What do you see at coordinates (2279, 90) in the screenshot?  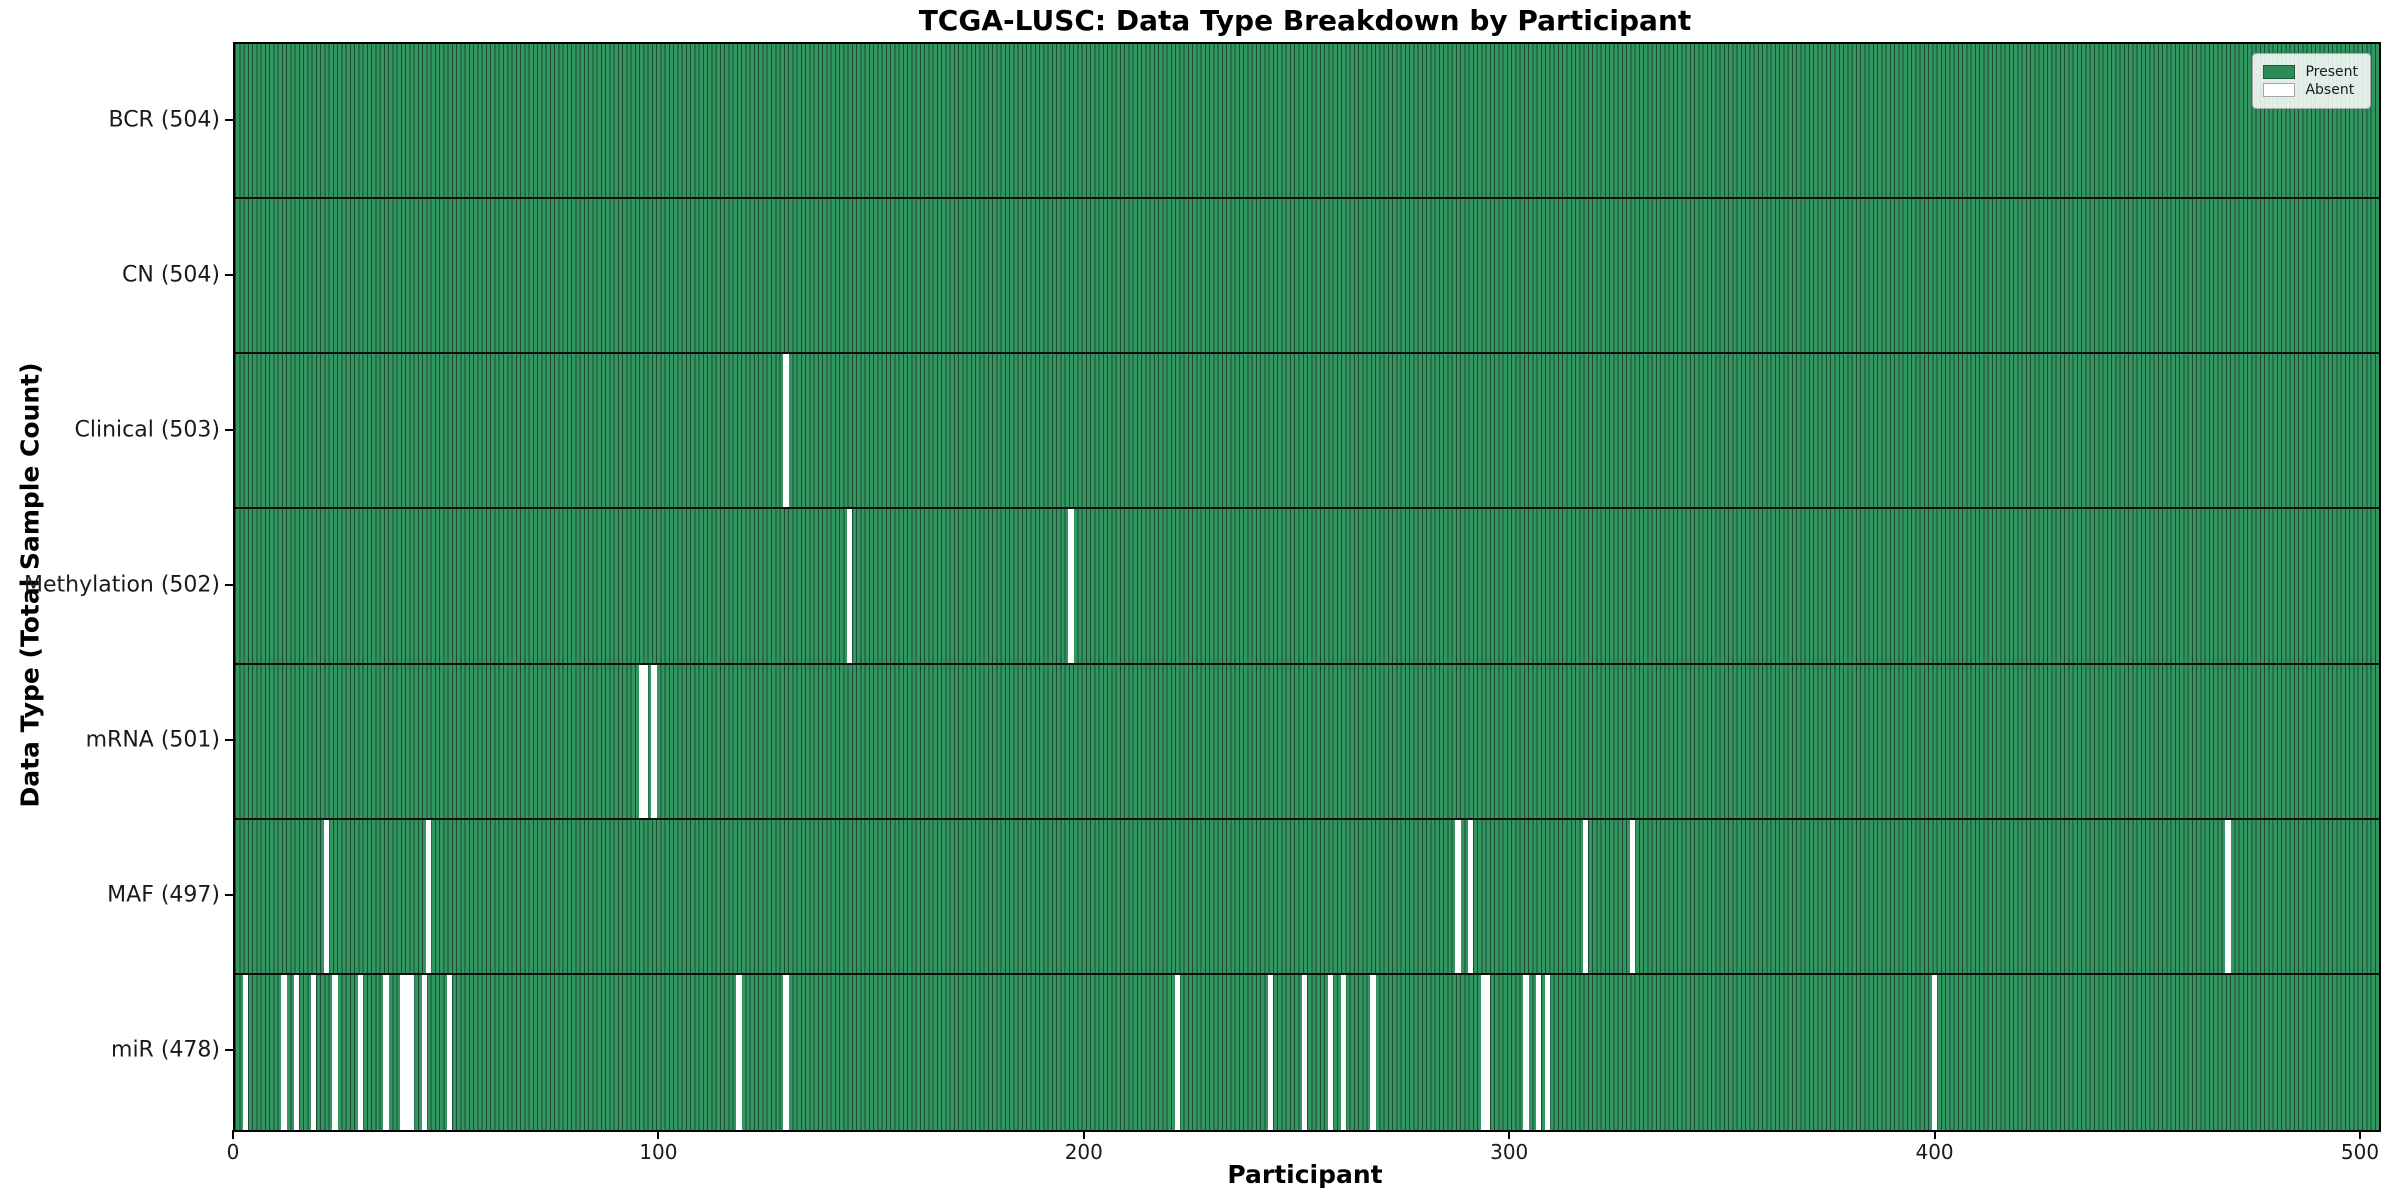 I see `absent-swatch-icon` at bounding box center [2279, 90].